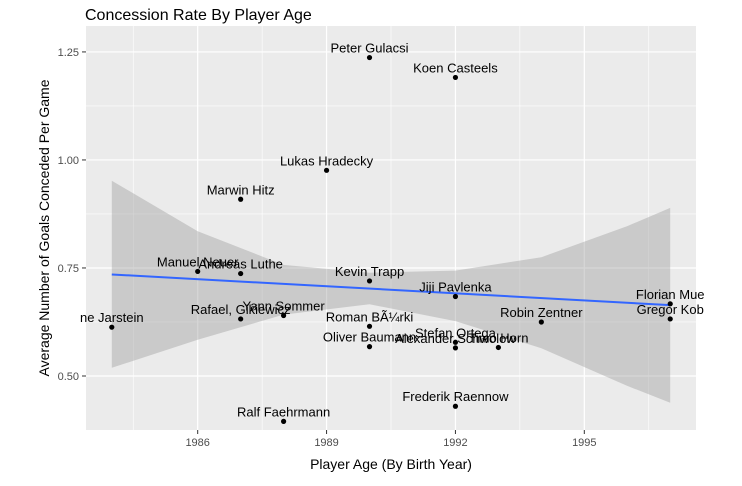 The height and width of the screenshot is (486, 742). What do you see at coordinates (498, 337) in the screenshot?
I see `point-label: Timo Horn` at bounding box center [498, 337].